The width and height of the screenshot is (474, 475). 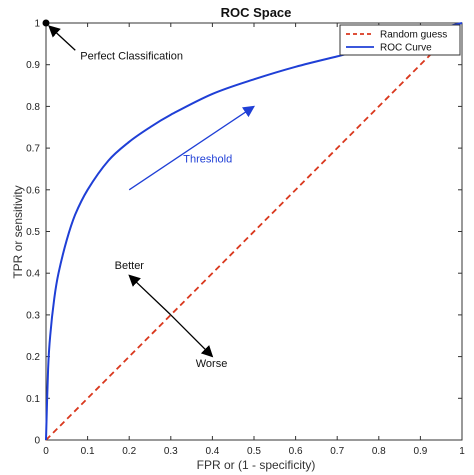 What do you see at coordinates (46, 23) in the screenshot?
I see `perfect-classification-marker` at bounding box center [46, 23].